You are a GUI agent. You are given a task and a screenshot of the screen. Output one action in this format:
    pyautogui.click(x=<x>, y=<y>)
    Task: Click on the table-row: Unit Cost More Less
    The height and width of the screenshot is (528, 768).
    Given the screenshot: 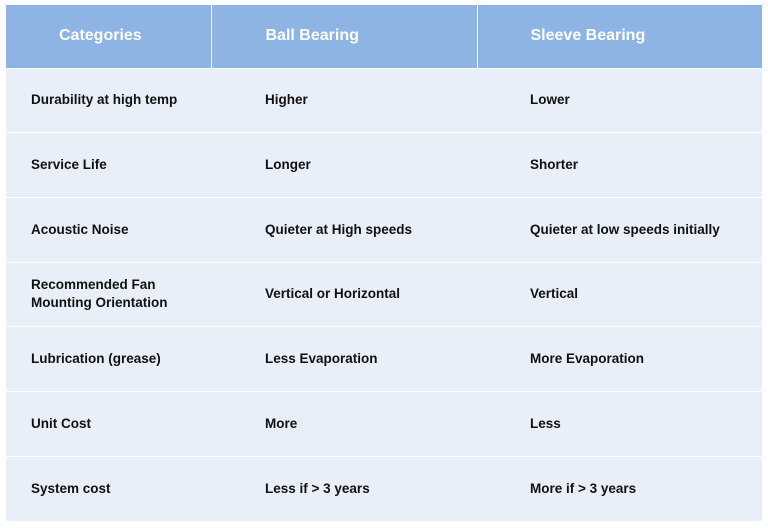 What is the action you would take?
    pyautogui.click(x=384, y=423)
    